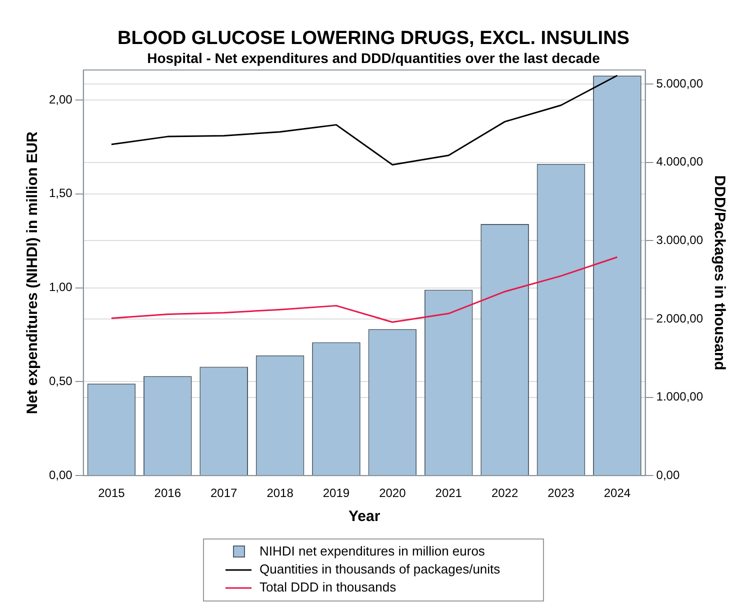 The image size is (747, 605). I want to click on y2-tick-label: 5.000,00, so click(680, 83).